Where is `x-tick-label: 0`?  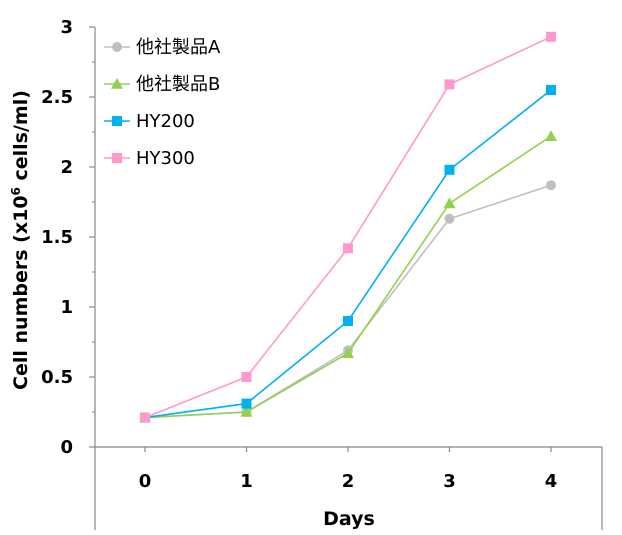 x-tick-label: 0 is located at coordinates (145, 481).